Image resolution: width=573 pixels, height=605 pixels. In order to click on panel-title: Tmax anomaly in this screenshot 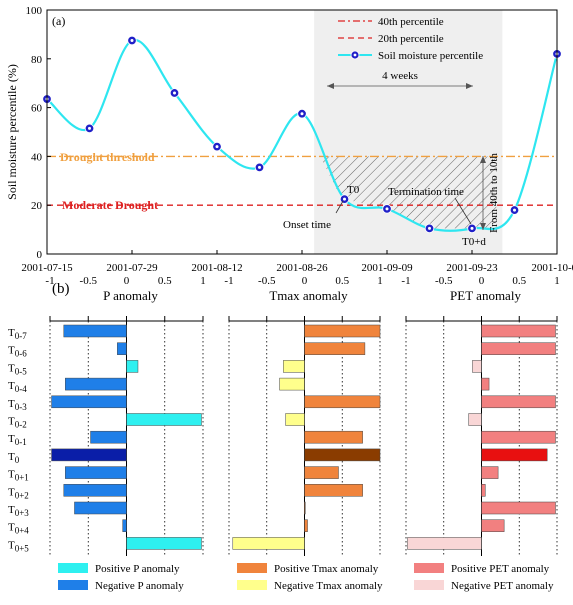, I will do `click(308, 295)`.